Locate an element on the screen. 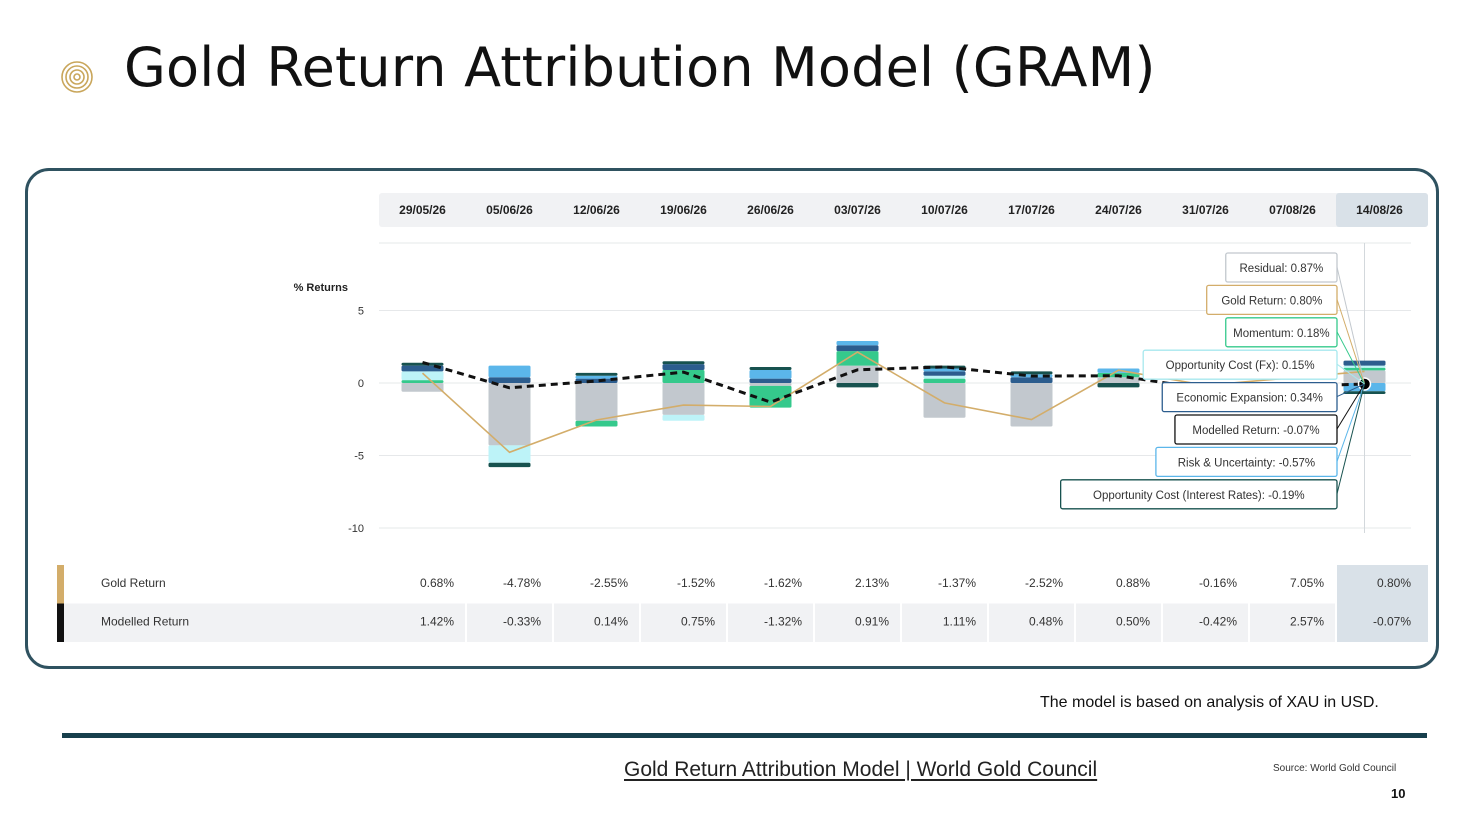 This screenshot has width=1467, height=825. tooltip-label: Risk & Uncertainty: -0.57% is located at coordinates (1246, 463).